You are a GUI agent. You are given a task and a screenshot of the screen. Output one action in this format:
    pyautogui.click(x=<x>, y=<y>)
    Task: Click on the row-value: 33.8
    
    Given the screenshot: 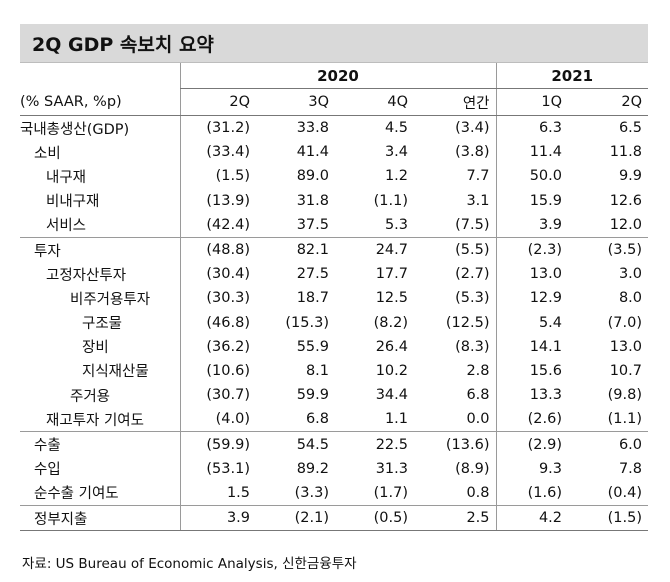 What is the action you would take?
    pyautogui.click(x=312, y=128)
    